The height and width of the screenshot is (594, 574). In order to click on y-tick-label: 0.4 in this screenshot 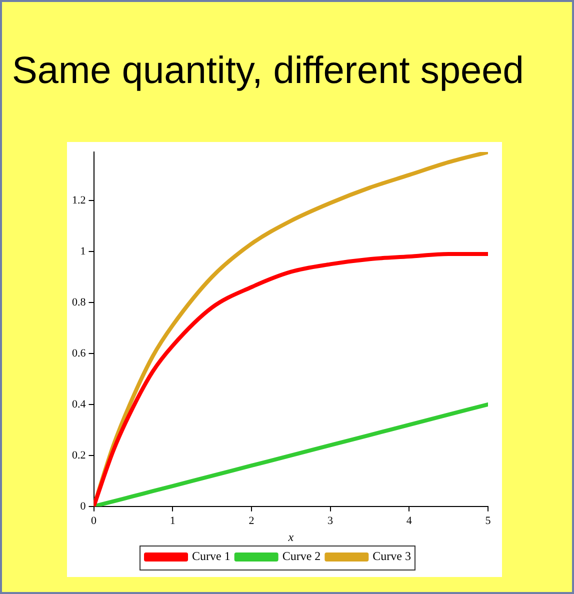, I will do `click(79, 404)`.